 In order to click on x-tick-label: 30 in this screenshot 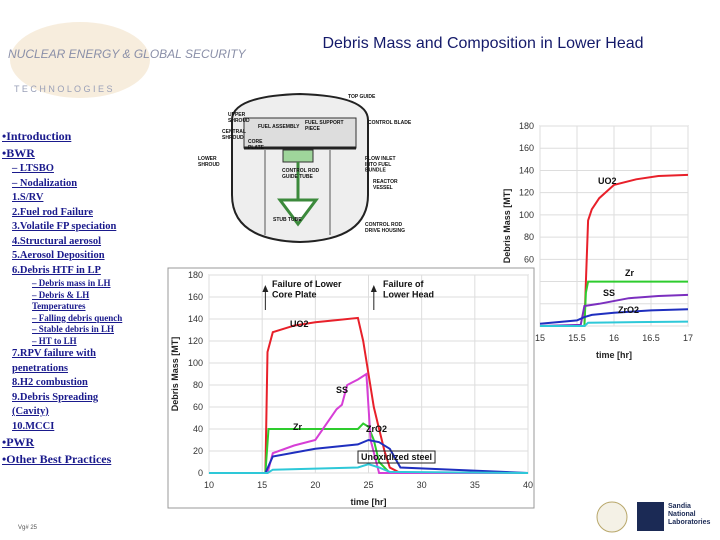, I will do `click(422, 485)`.